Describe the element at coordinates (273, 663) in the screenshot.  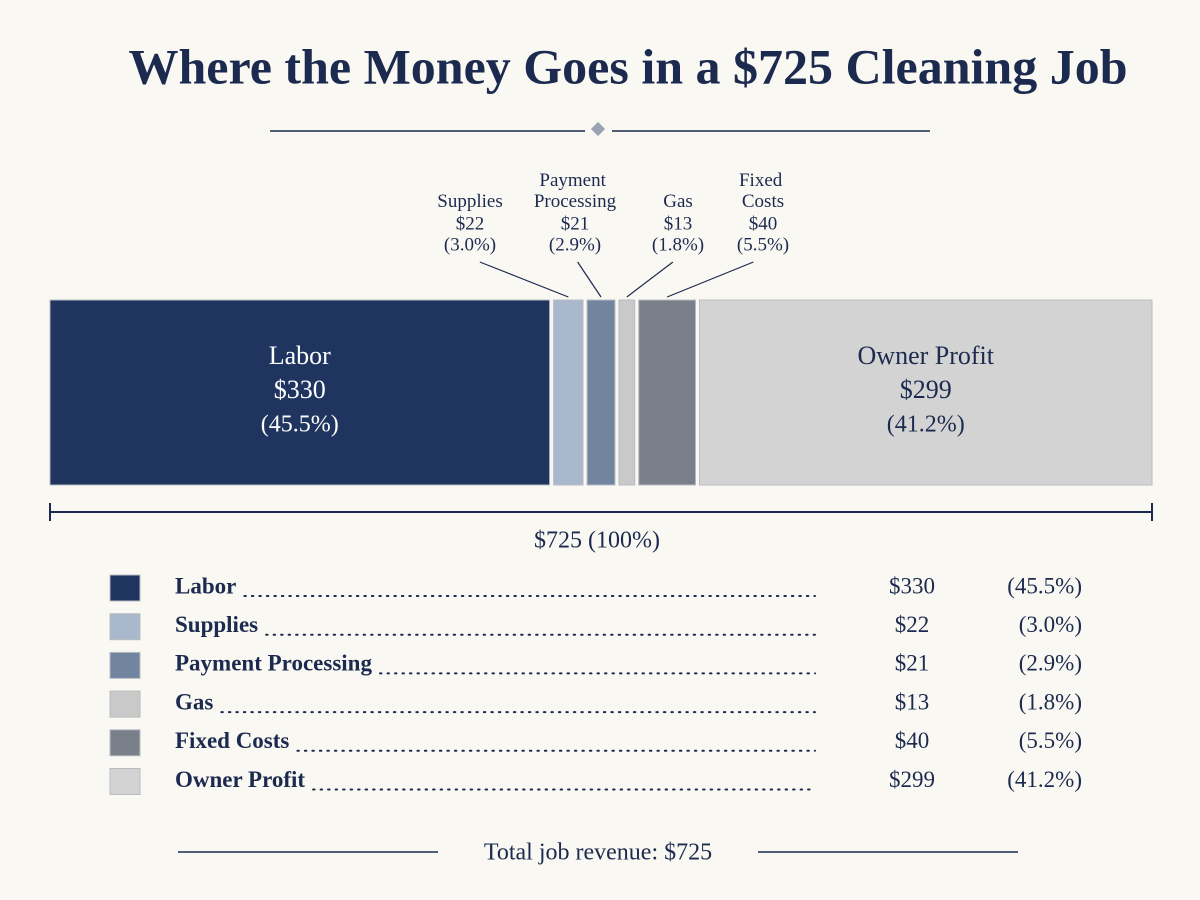
I see `legend-label: Payment Processing` at that location.